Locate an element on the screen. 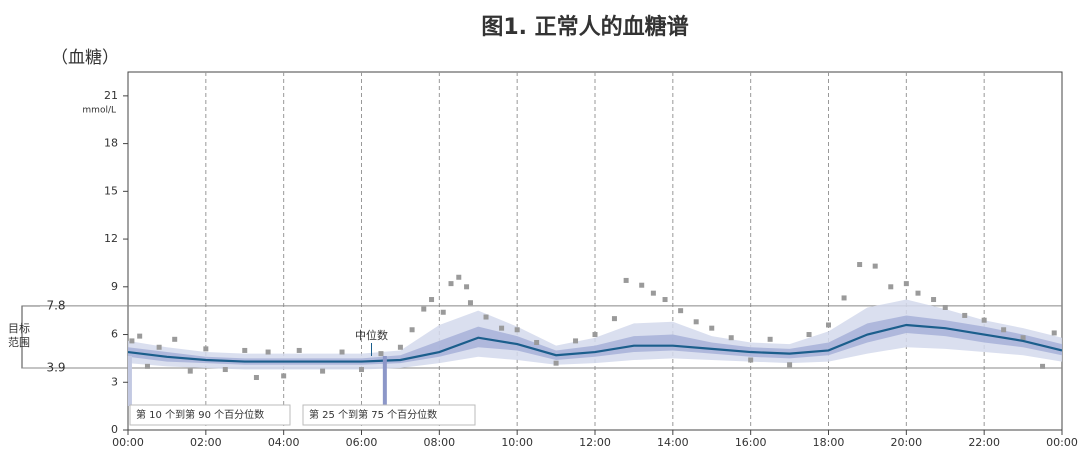 This screenshot has height=453, width=1080. x-tick-label: 18:00 is located at coordinates (829, 442).